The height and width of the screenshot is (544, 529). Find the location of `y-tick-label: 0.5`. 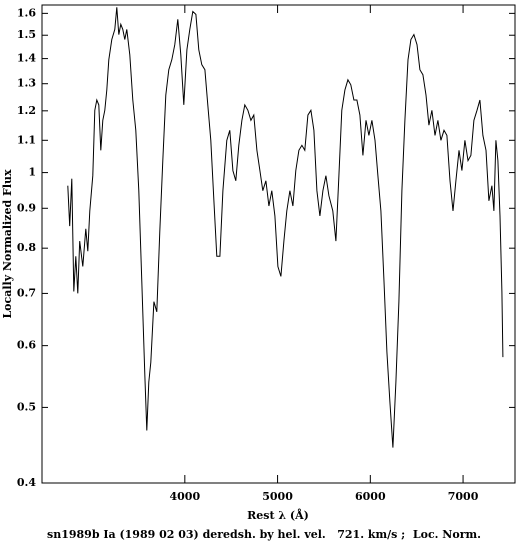

y-tick-label: 0.5 is located at coordinates (26, 406).